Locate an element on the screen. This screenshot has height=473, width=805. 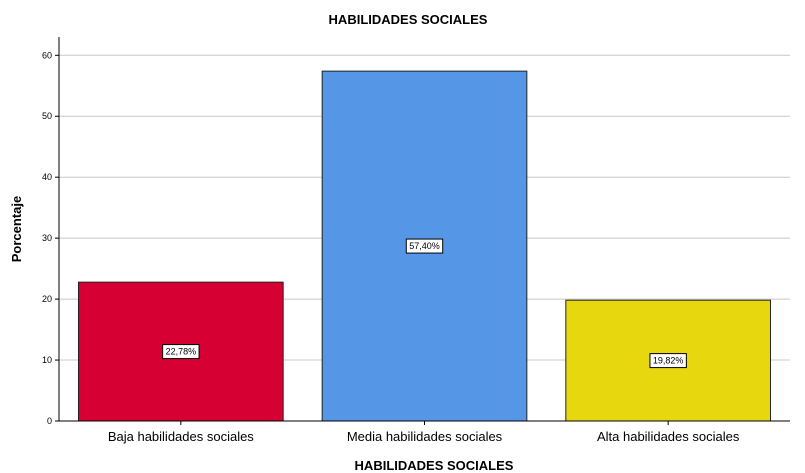
chart-title: HABILIDADES SOCIALES is located at coordinates (408, 19).